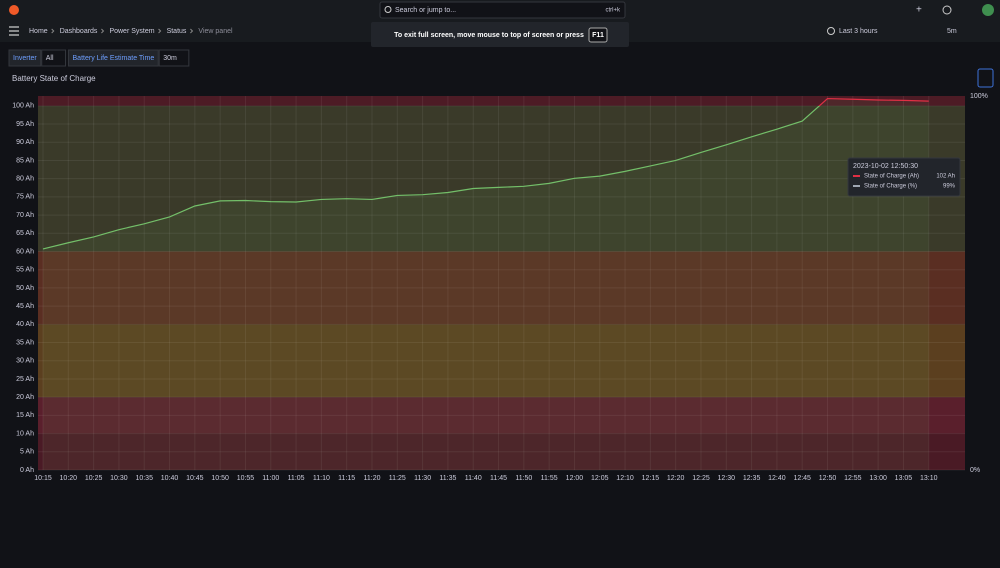 Image resolution: width=1000 pixels, height=568 pixels. I want to click on x-tick-label: 11:10, so click(321, 478).